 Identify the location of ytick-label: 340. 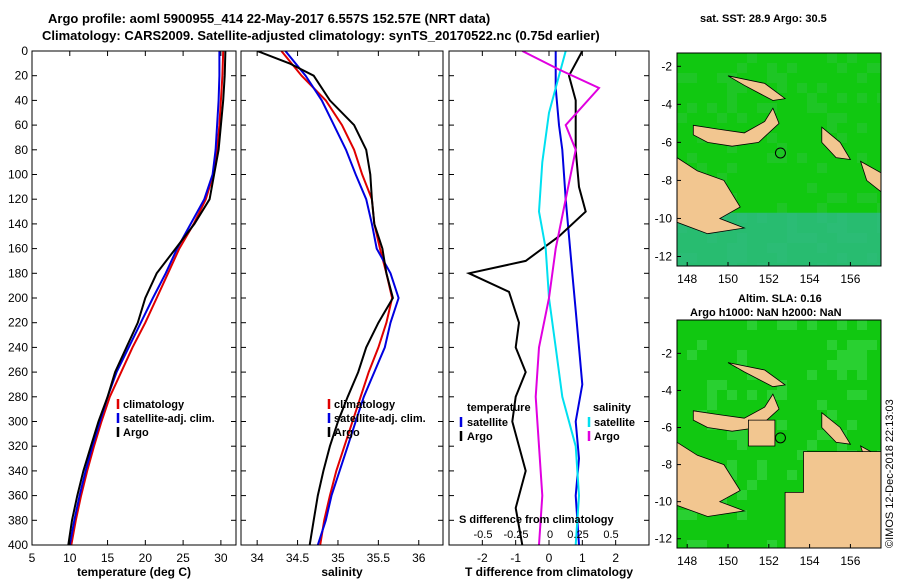
(18, 471).